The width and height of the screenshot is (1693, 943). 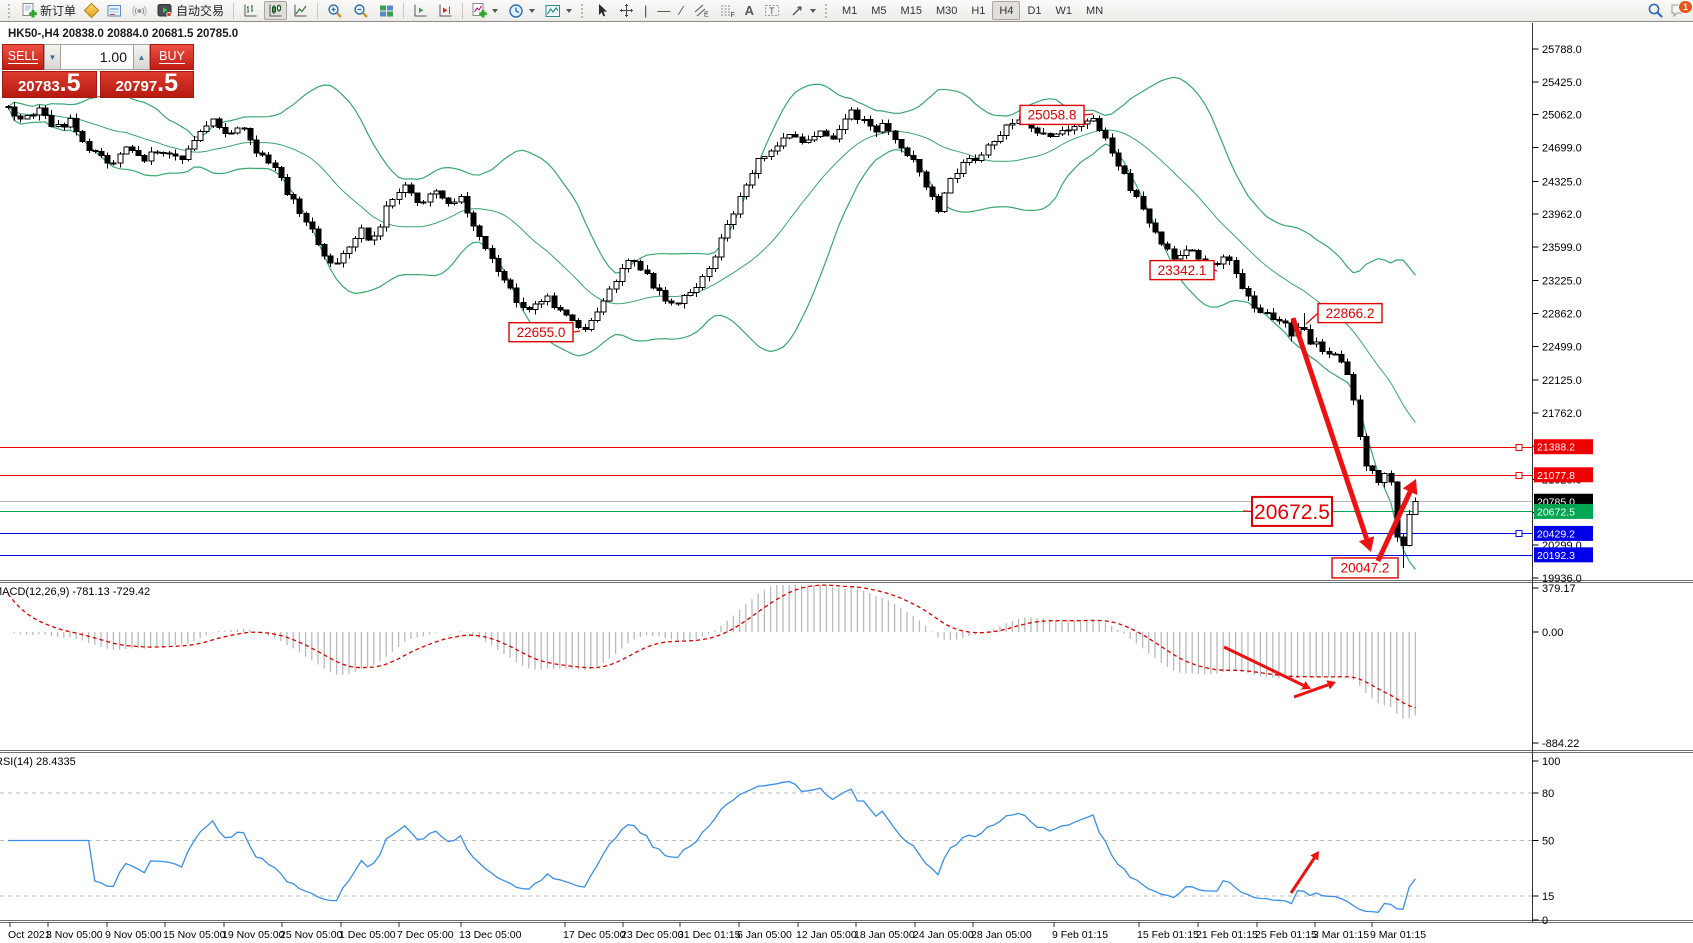 I want to click on volume-decrease-button: ▼, so click(x=52, y=57).